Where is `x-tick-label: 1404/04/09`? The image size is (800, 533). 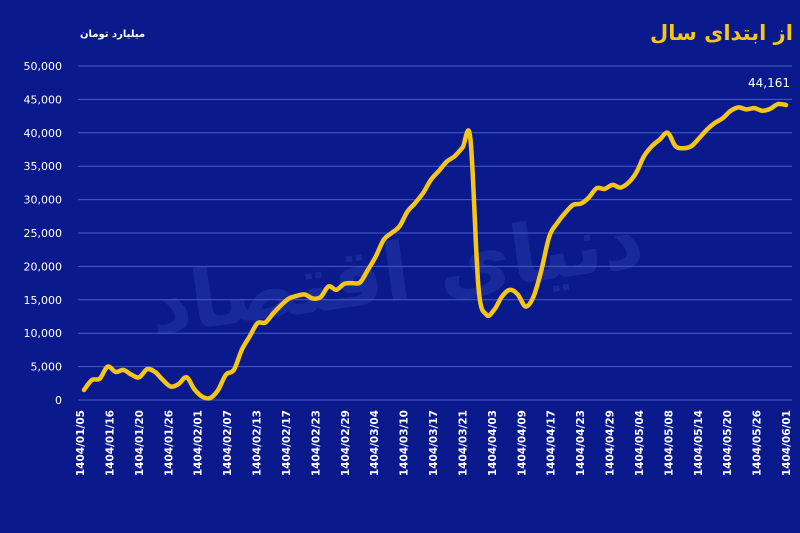 x-tick-label: 1404/04/09 is located at coordinates (522, 443).